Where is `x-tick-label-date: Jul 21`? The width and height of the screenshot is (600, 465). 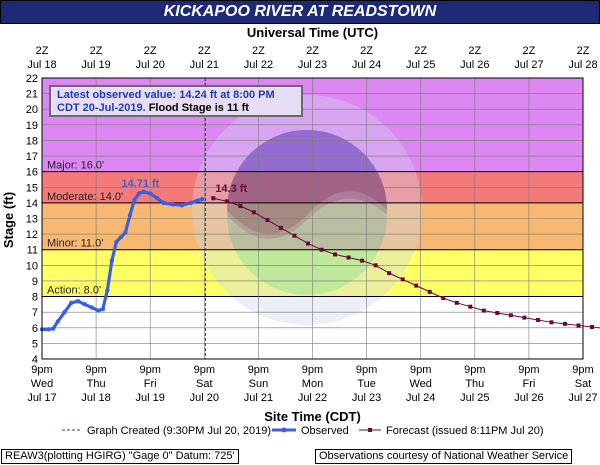 x-tick-label-date: Jul 21 is located at coordinates (258, 398).